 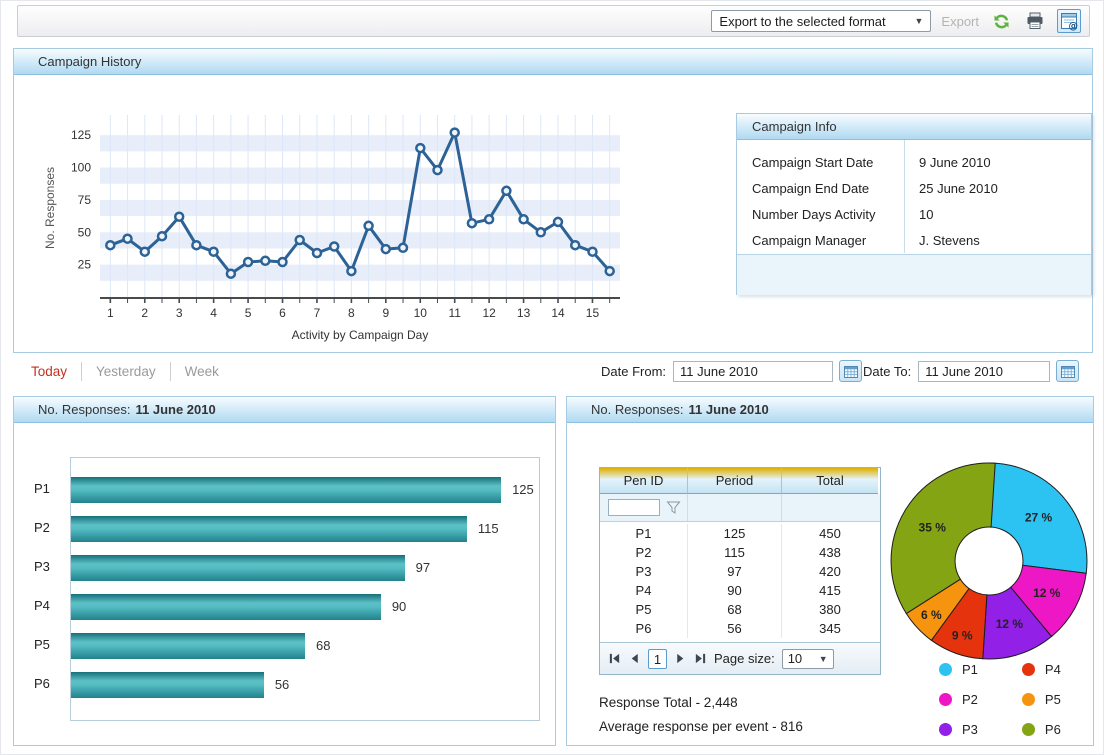 I want to click on table-cell: 125, so click(x=735, y=533).